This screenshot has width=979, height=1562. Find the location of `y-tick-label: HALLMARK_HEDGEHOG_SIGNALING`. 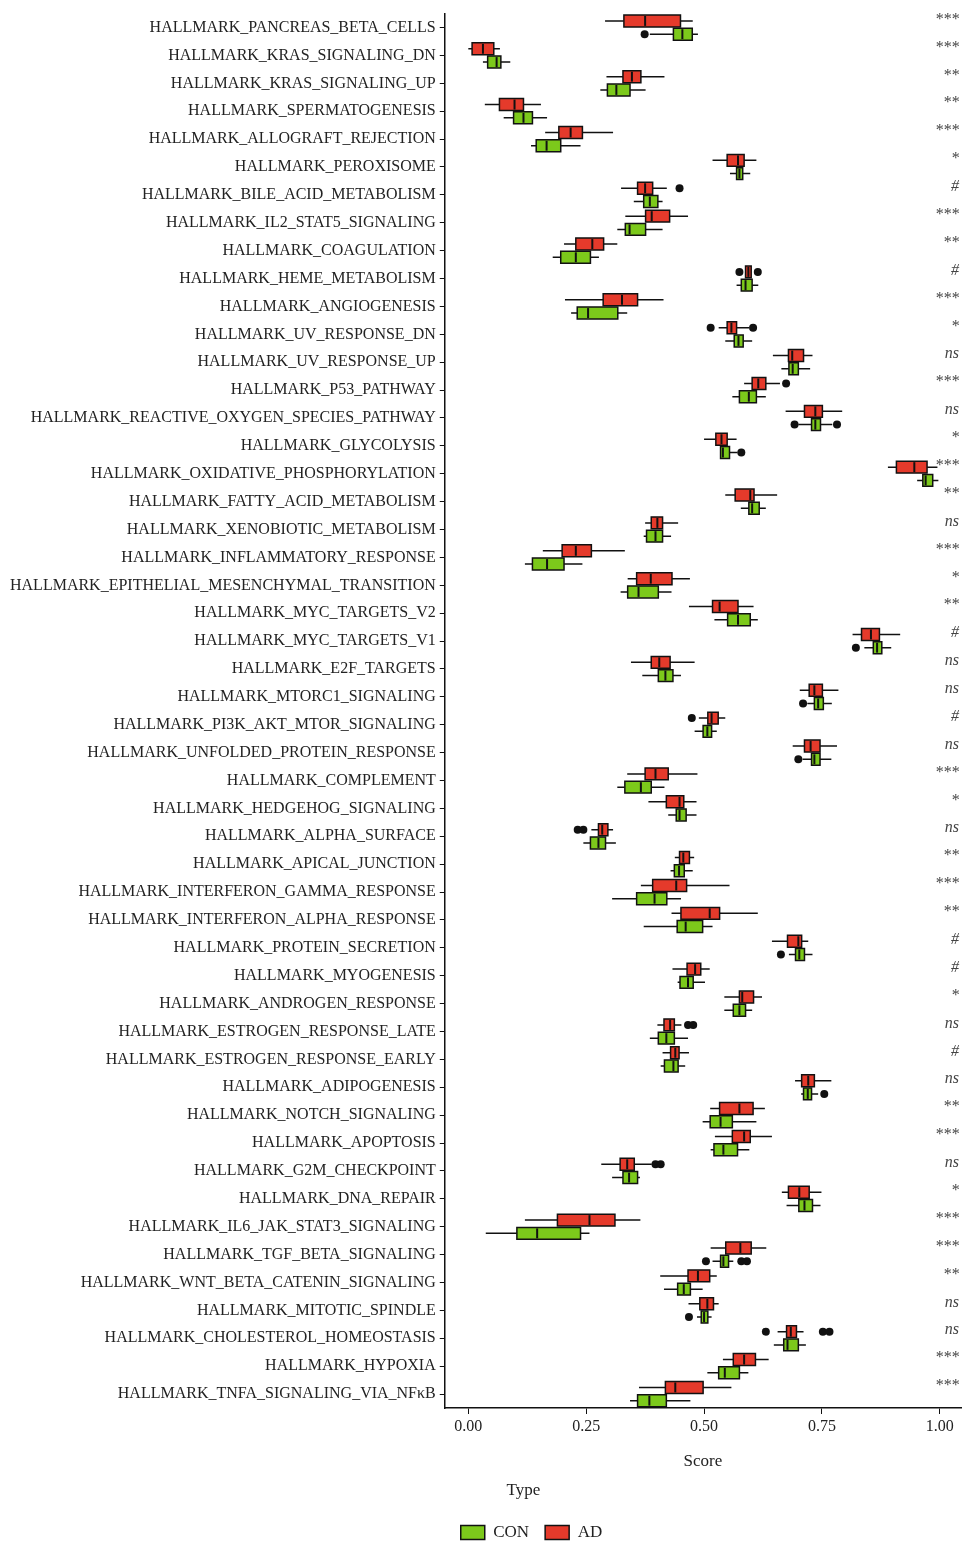

y-tick-label: HALLMARK_HEDGEHOG_SIGNALING is located at coordinates (295, 807).